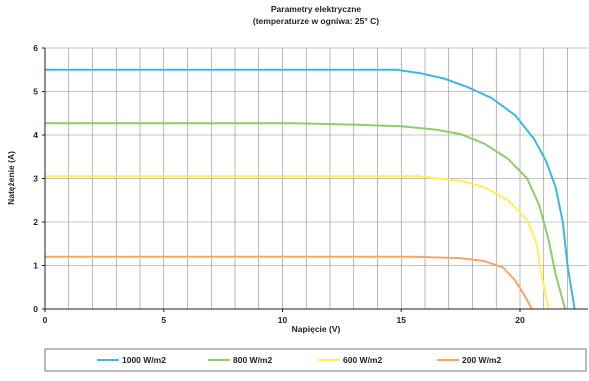 Image resolution: width=589 pixels, height=381 pixels. I want to click on x-tick-label: 20, so click(520, 320).